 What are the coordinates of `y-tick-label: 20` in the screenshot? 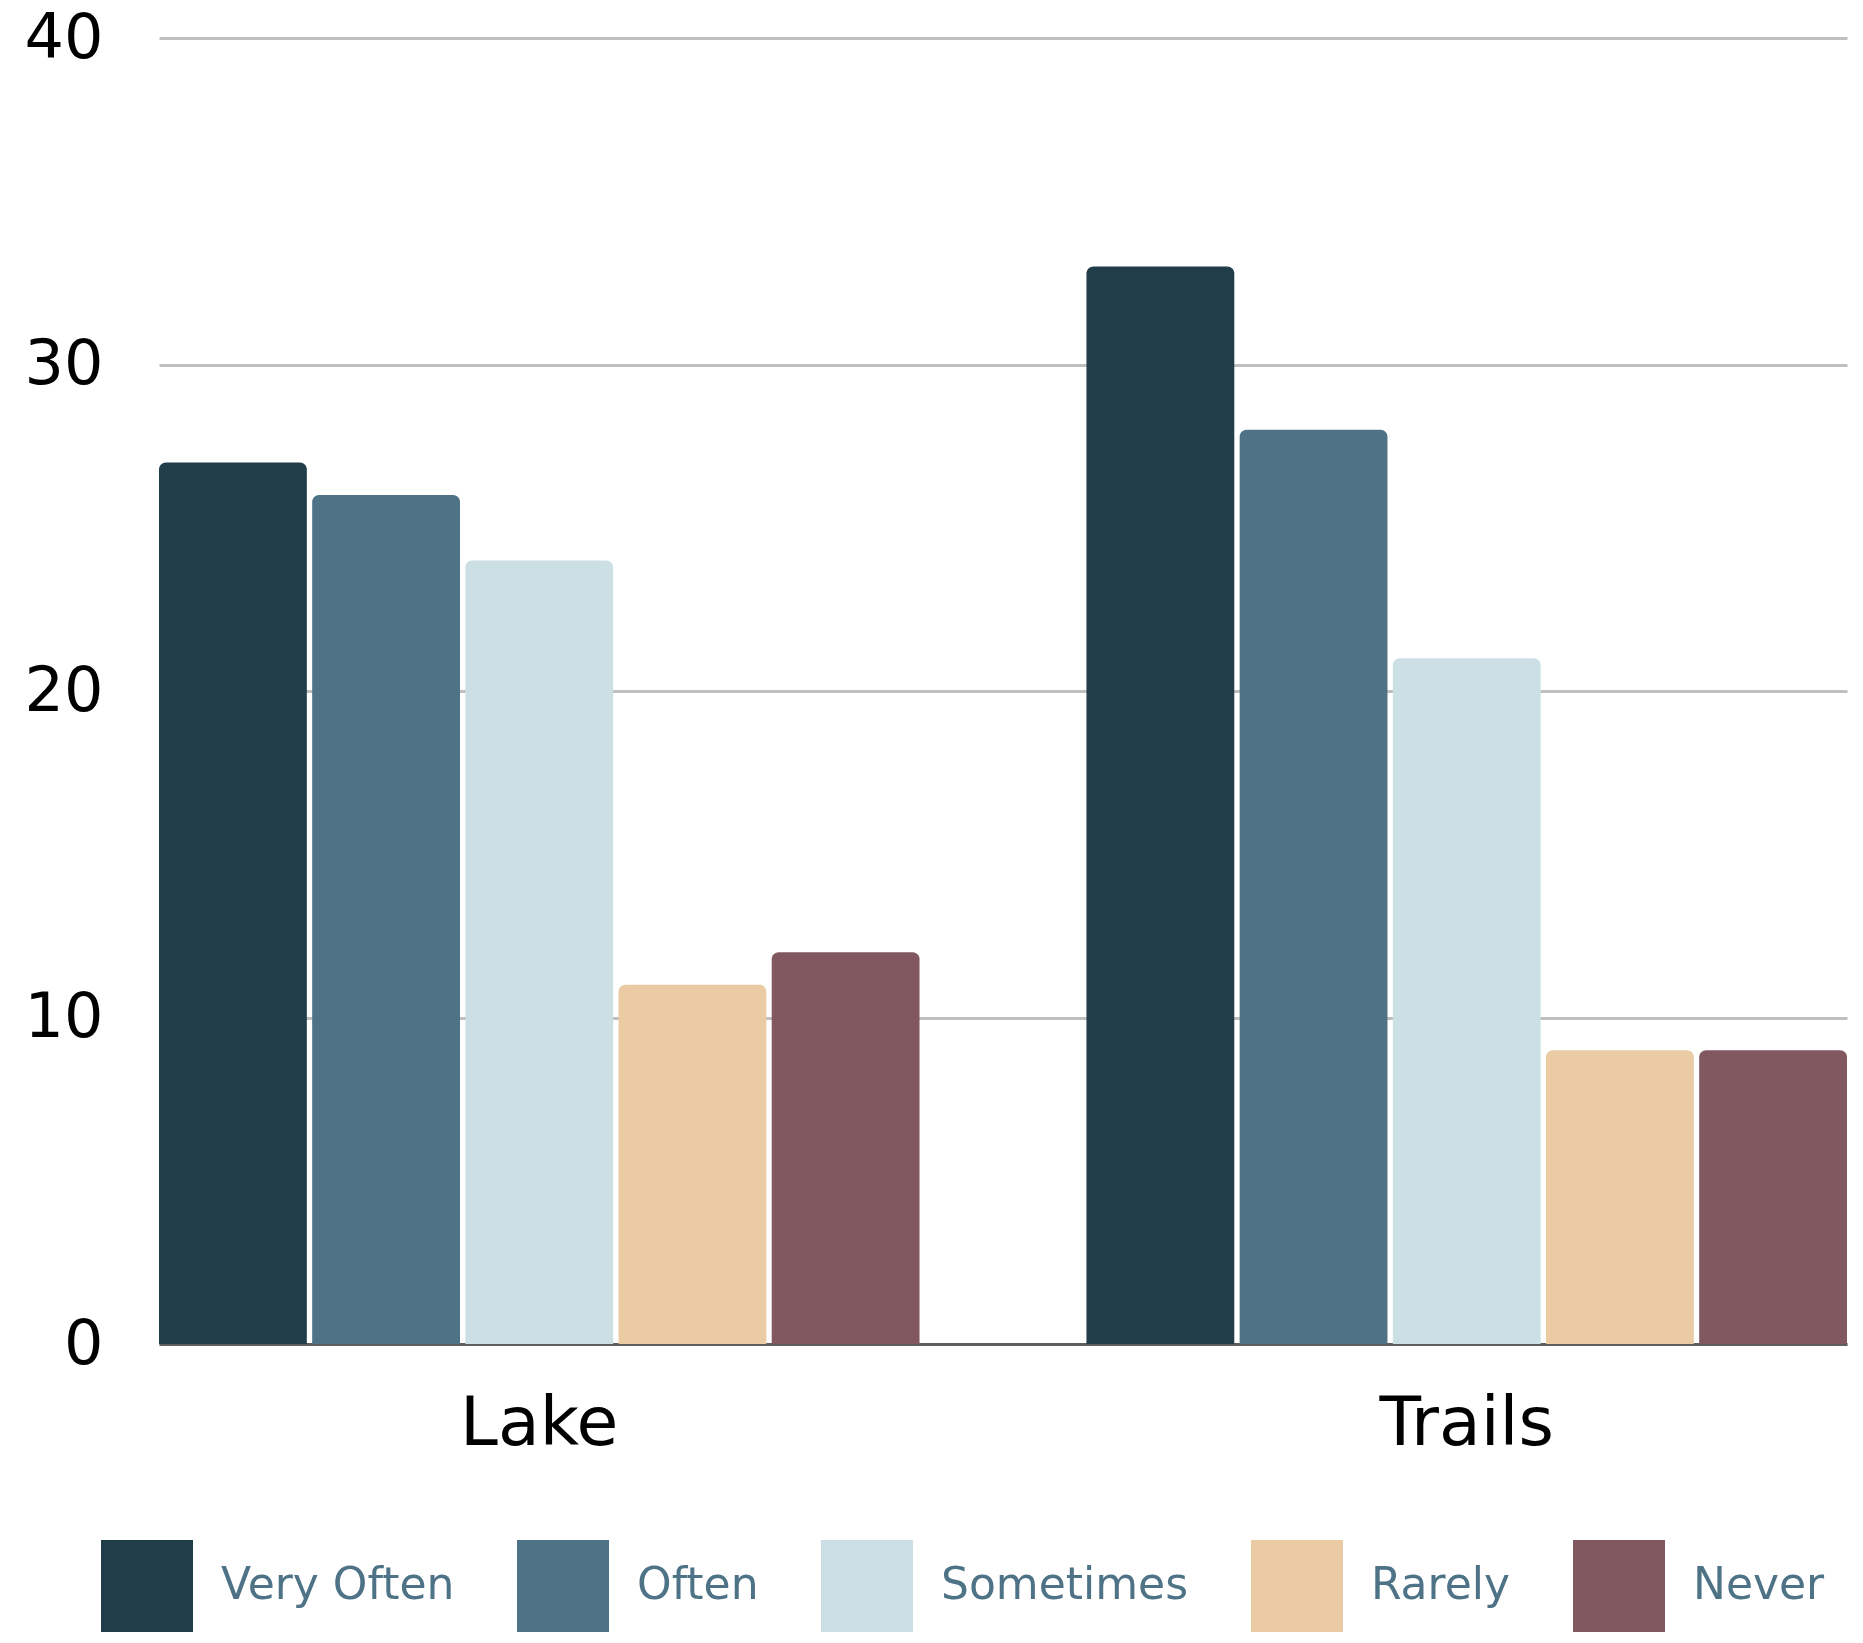 It's located at (64, 689).